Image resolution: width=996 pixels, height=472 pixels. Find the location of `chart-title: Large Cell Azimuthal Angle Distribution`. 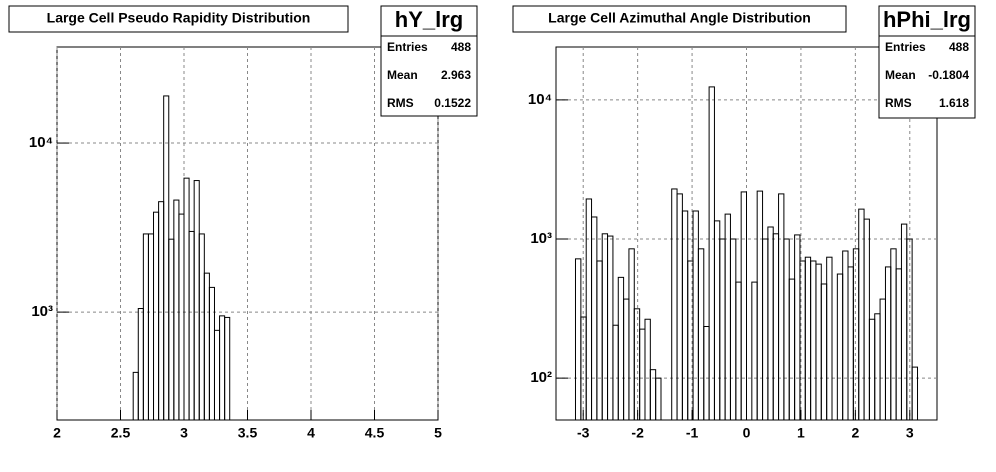

chart-title: Large Cell Azimuthal Angle Distribution is located at coordinates (679, 18).